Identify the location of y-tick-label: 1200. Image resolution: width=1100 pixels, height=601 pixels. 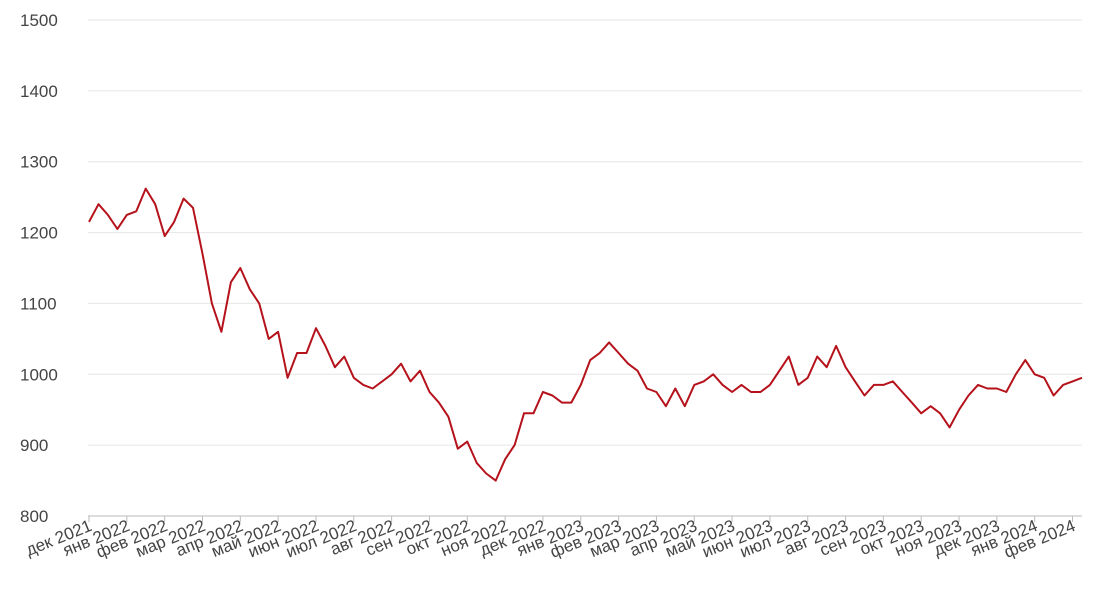
(39, 233).